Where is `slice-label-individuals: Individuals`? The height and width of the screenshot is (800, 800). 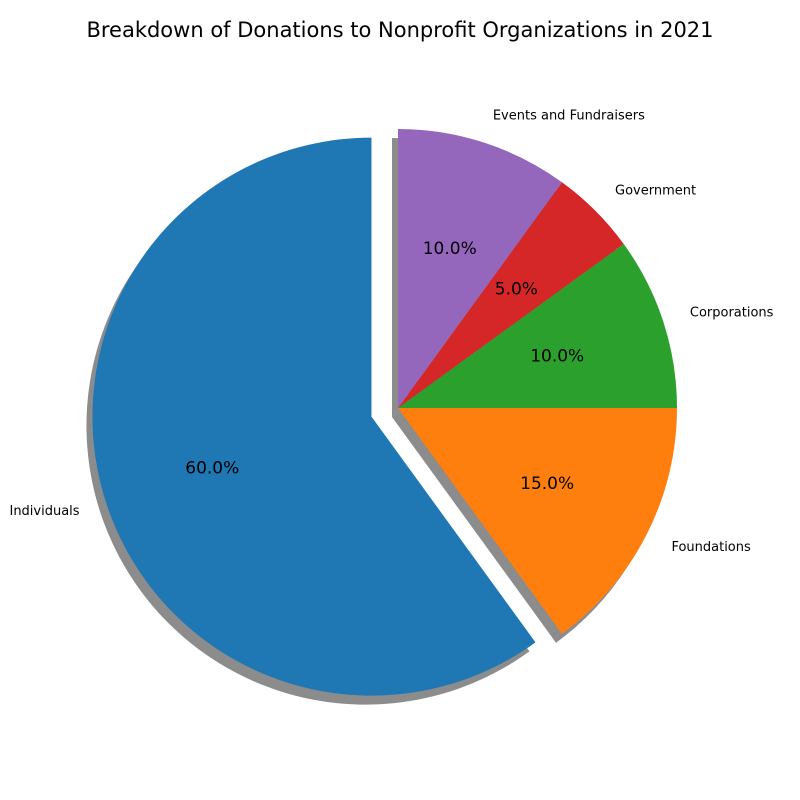 slice-label-individuals: Individuals is located at coordinates (44, 511).